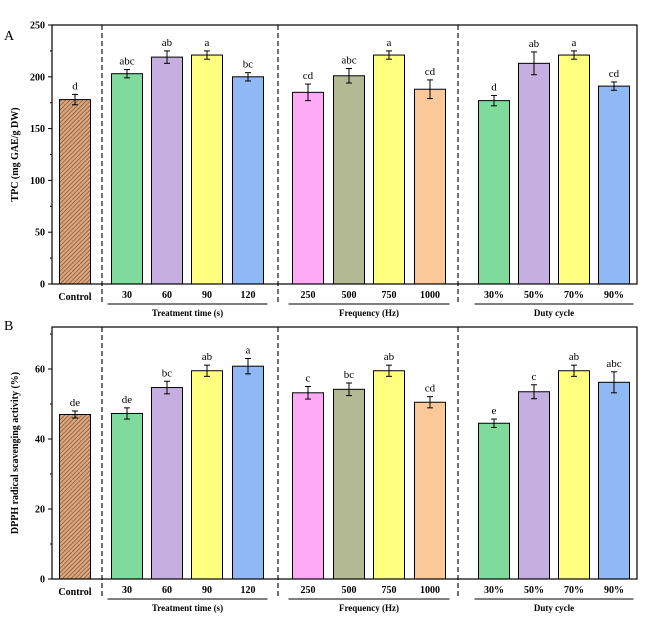 The height and width of the screenshot is (622, 652). I want to click on y-tick-label: 60, so click(40, 370).